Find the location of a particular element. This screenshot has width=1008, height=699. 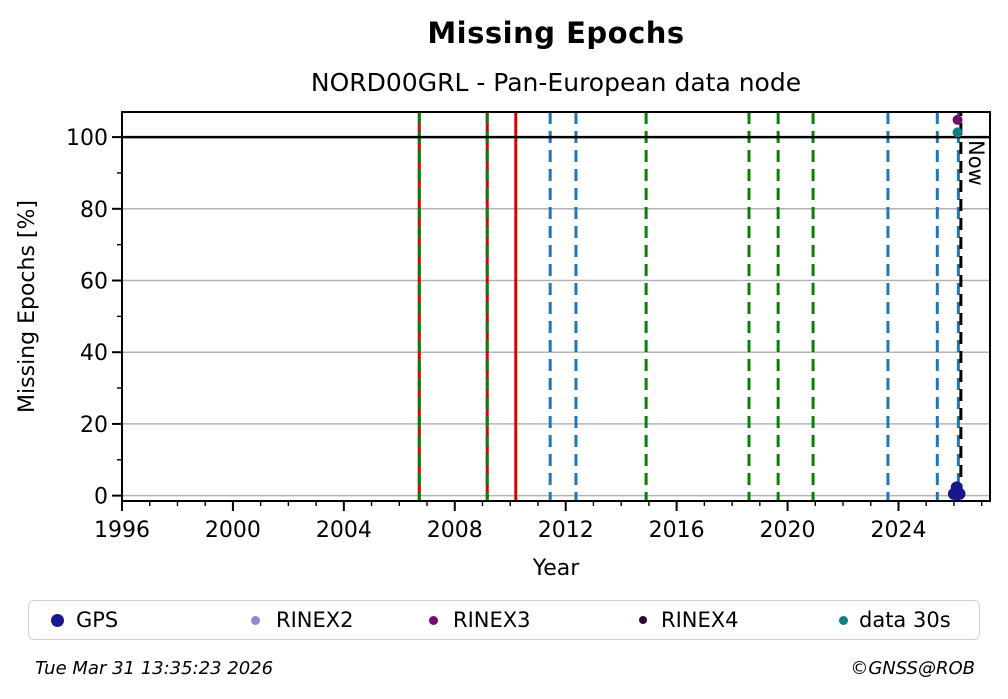

legend-label-rinex4: RINEX4 is located at coordinates (700, 620).